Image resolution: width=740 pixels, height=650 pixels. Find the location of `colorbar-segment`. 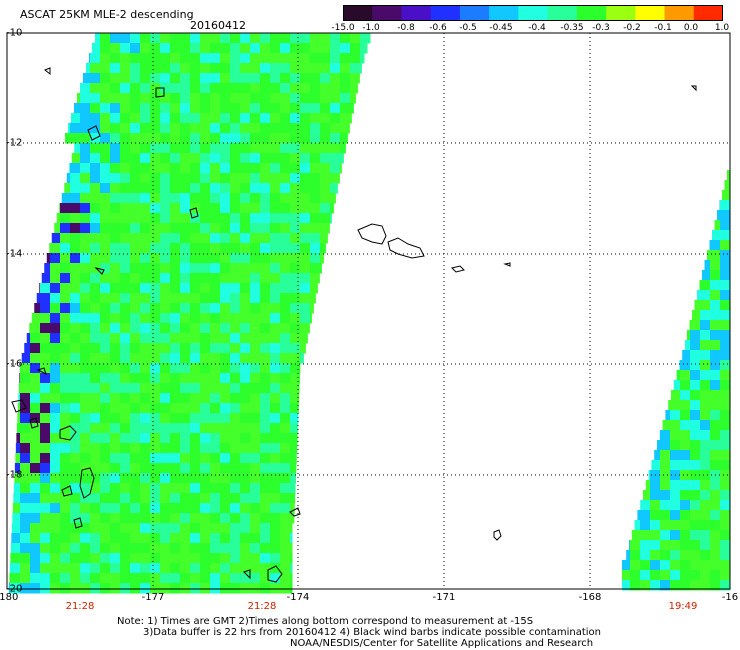

colorbar-segment is located at coordinates (679, 13).